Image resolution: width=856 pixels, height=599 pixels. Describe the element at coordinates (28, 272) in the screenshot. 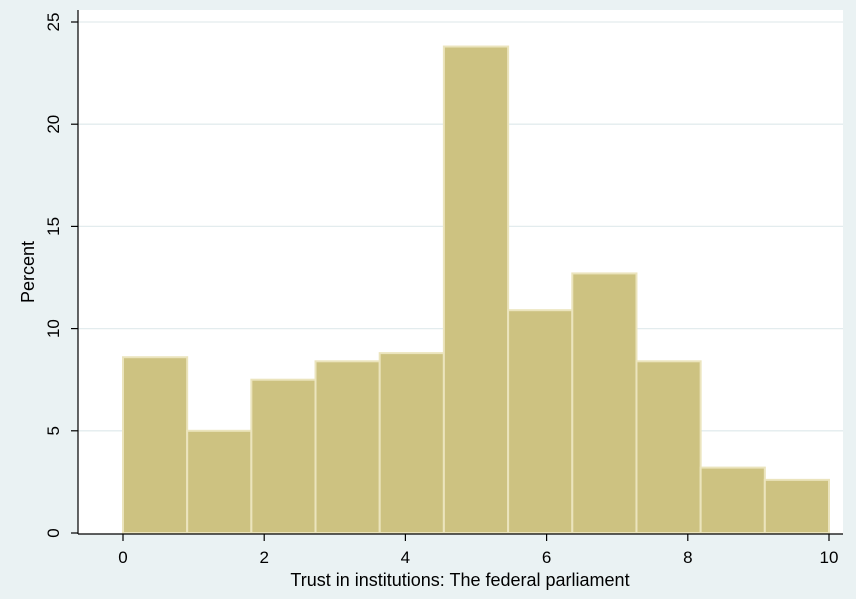

I see `y-axis-title: Percent` at that location.